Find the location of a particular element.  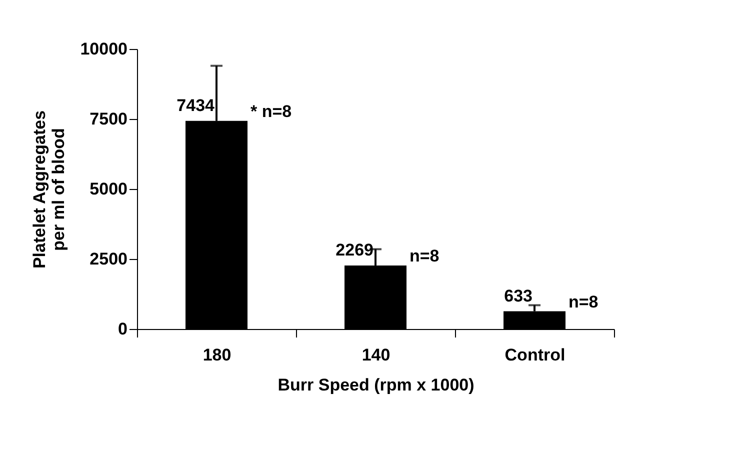

x-tick-label: 140 is located at coordinates (376, 355).